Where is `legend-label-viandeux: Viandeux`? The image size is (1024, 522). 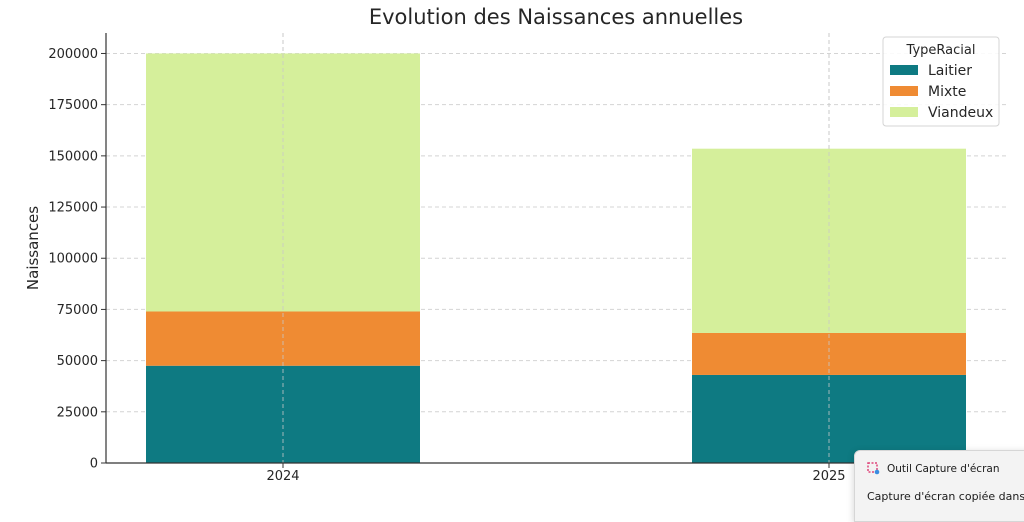 legend-label-viandeux: Viandeux is located at coordinates (960, 113).